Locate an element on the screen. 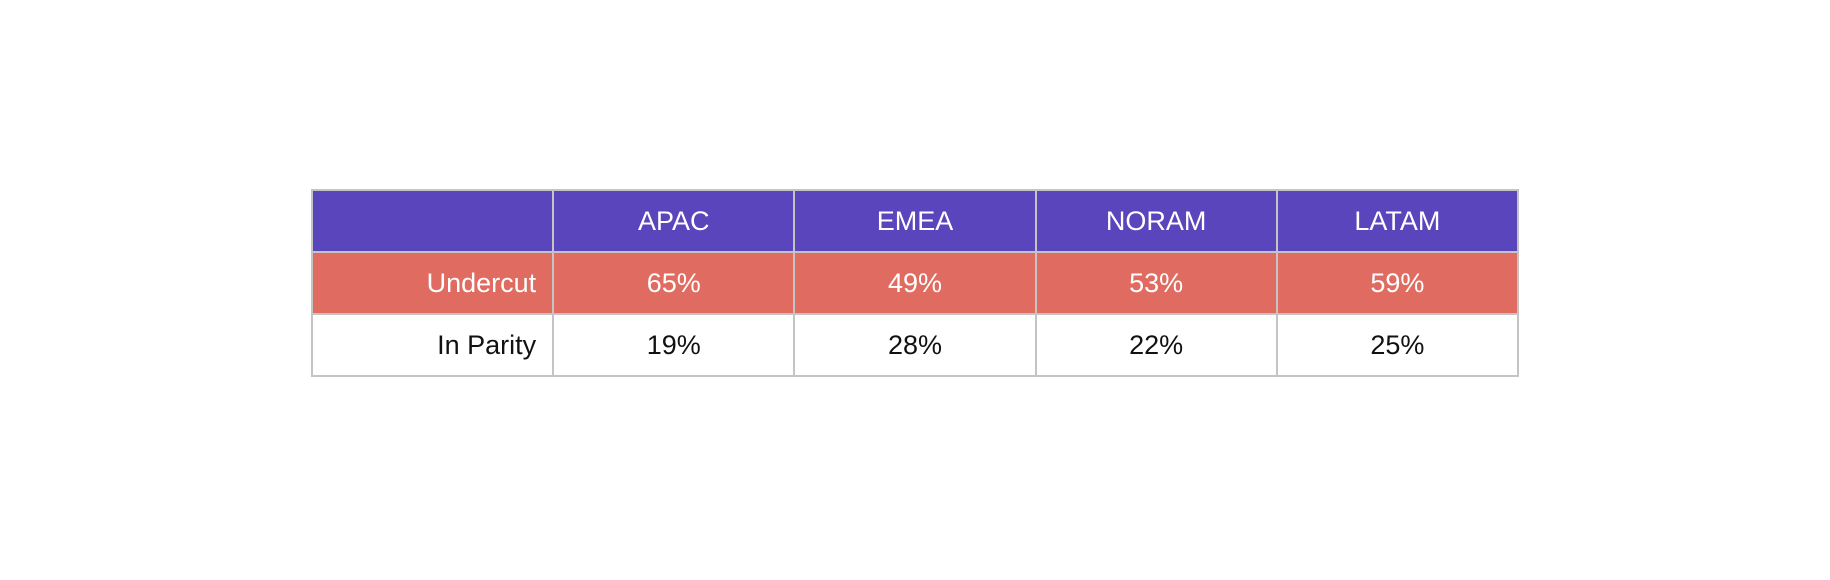  cell-undercut-noram: 53% is located at coordinates (1156, 283).